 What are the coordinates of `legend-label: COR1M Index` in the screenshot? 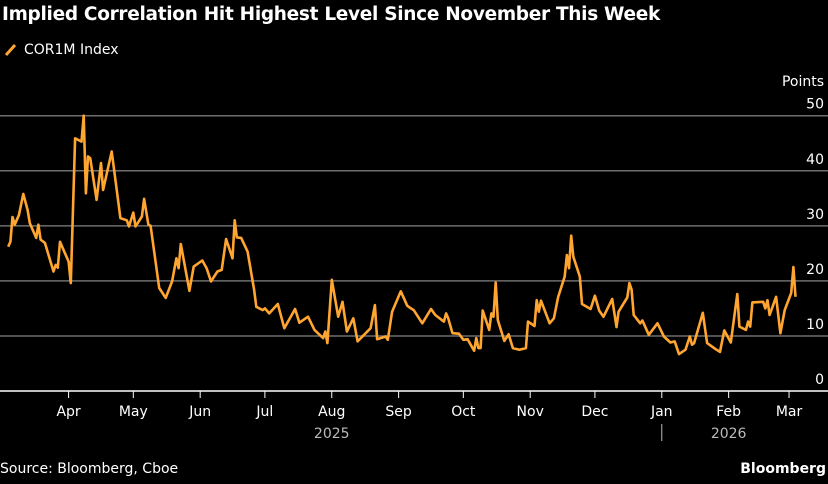 It's located at (71, 50).